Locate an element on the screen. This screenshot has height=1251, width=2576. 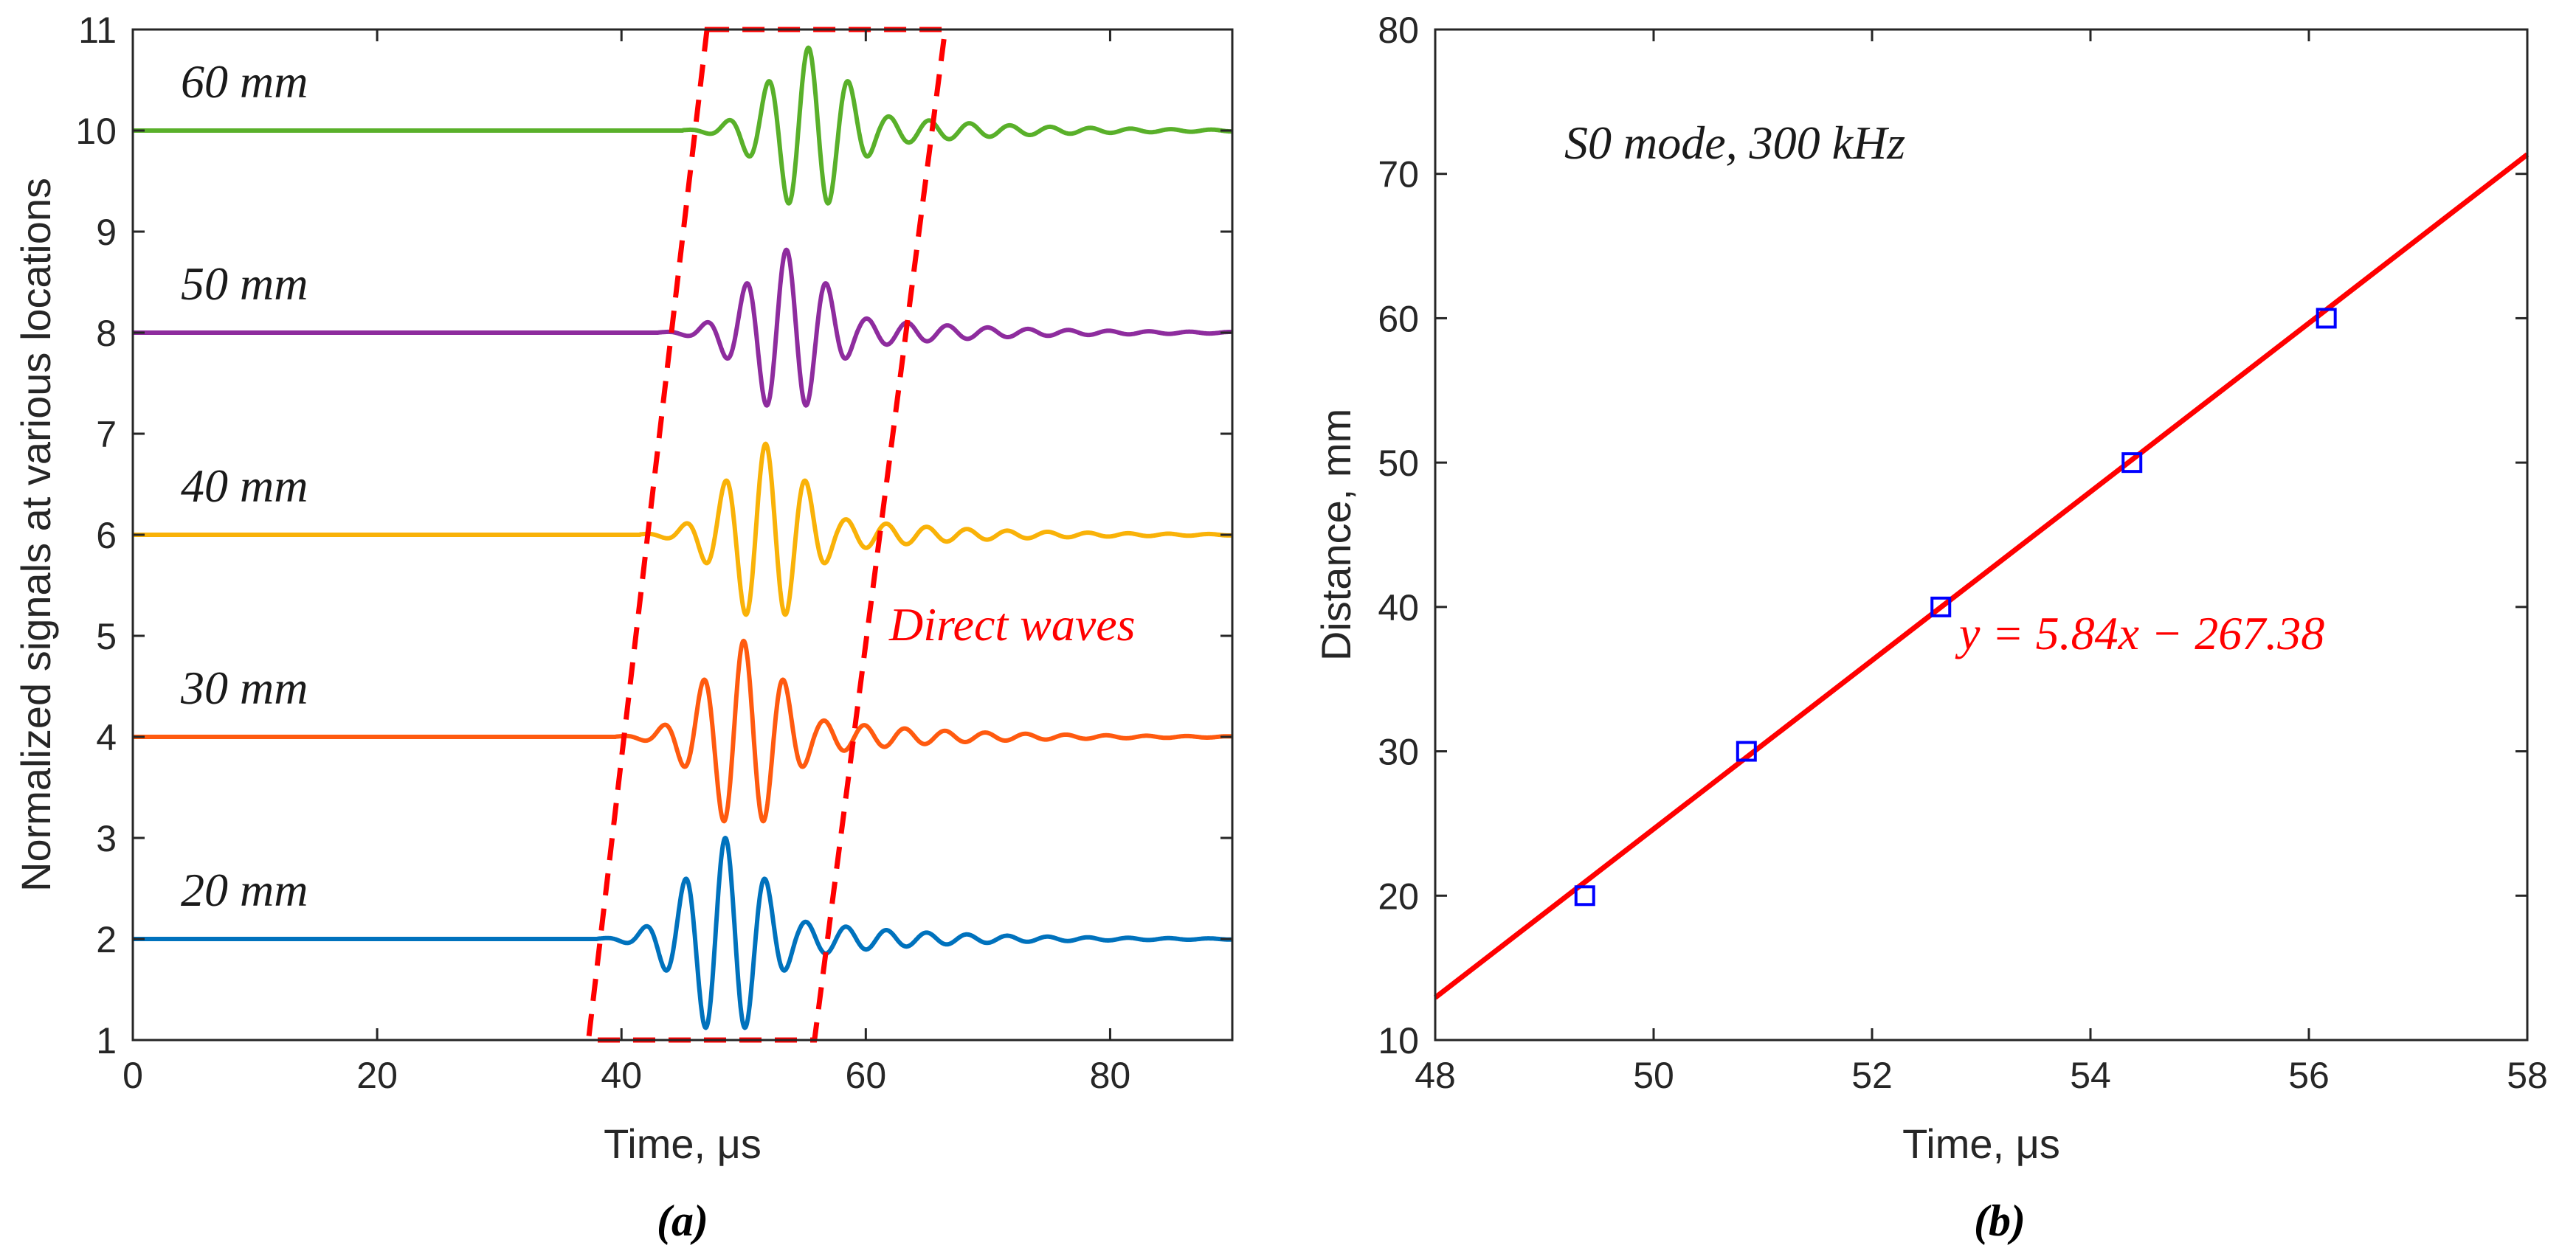
b-y-tick-label: 10 is located at coordinates (1398, 1041).